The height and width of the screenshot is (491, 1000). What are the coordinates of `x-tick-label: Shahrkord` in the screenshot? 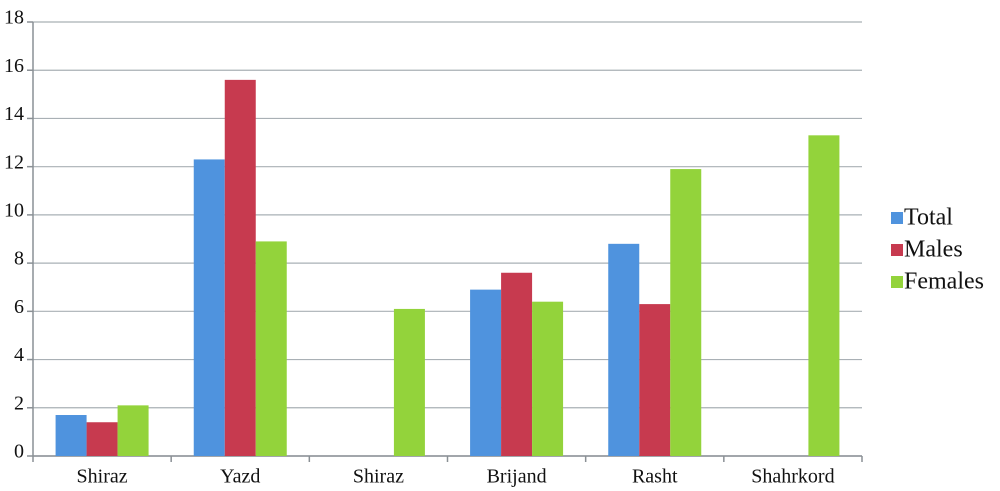 It's located at (792, 477).